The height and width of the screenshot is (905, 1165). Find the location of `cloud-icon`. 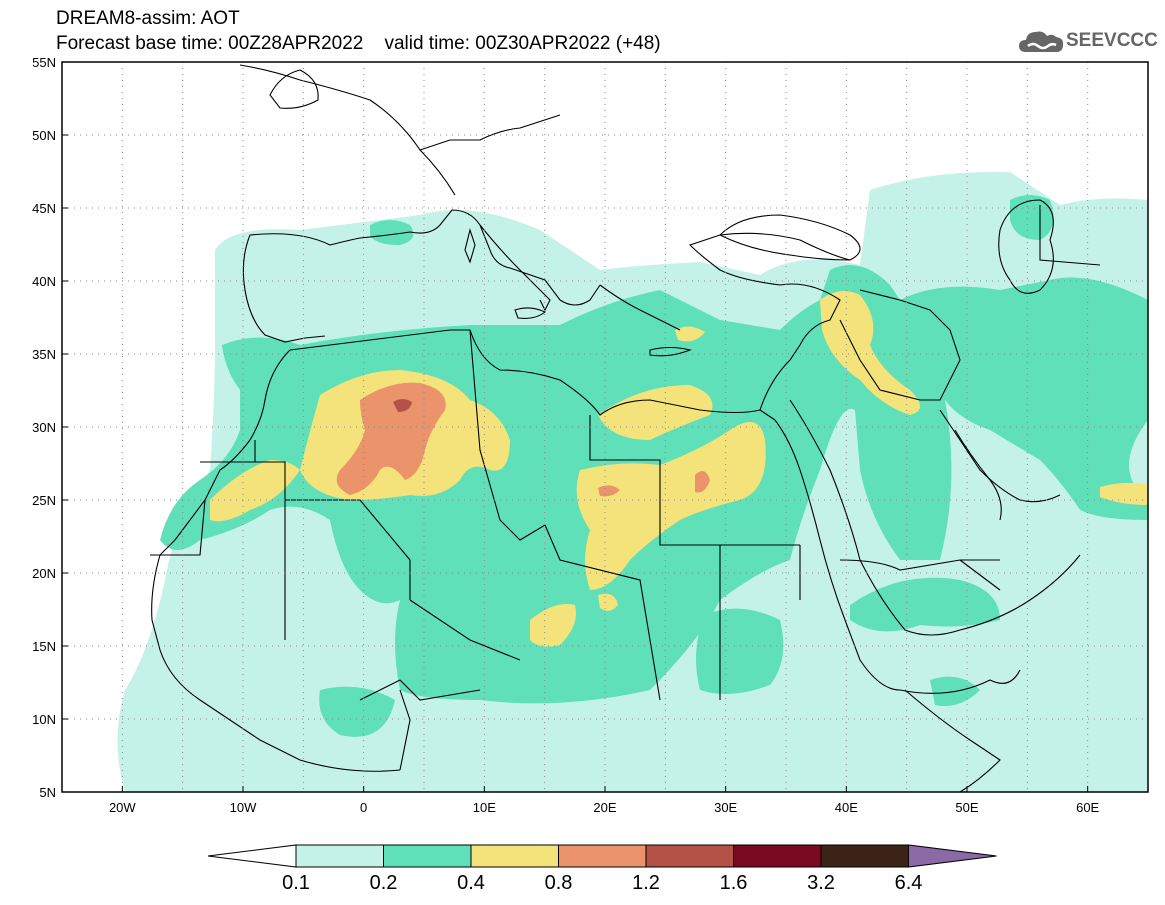

cloud-icon is located at coordinates (1041, 41).